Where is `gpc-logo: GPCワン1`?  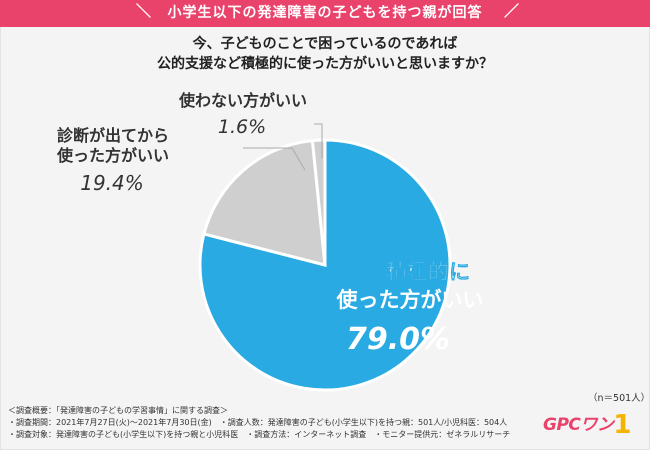
gpc-logo: GPCワン1 is located at coordinates (587, 425).